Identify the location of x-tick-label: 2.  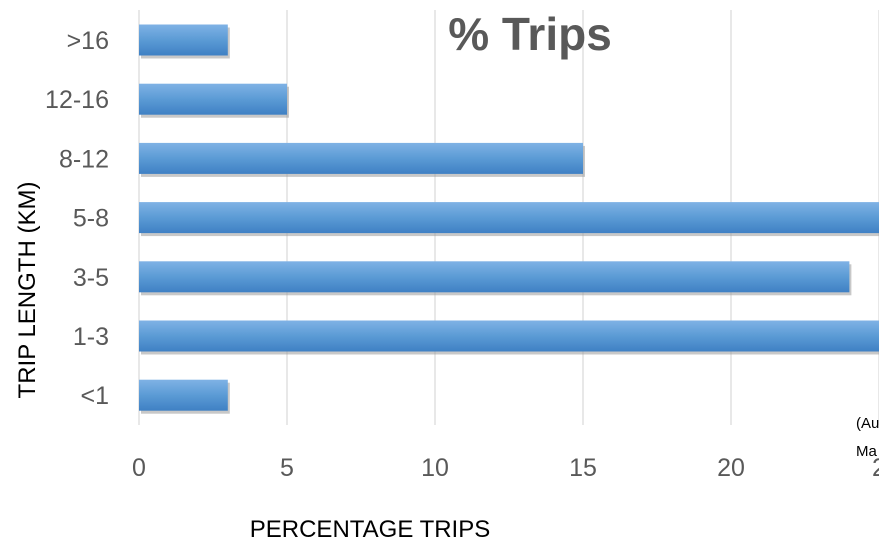
(875, 468).